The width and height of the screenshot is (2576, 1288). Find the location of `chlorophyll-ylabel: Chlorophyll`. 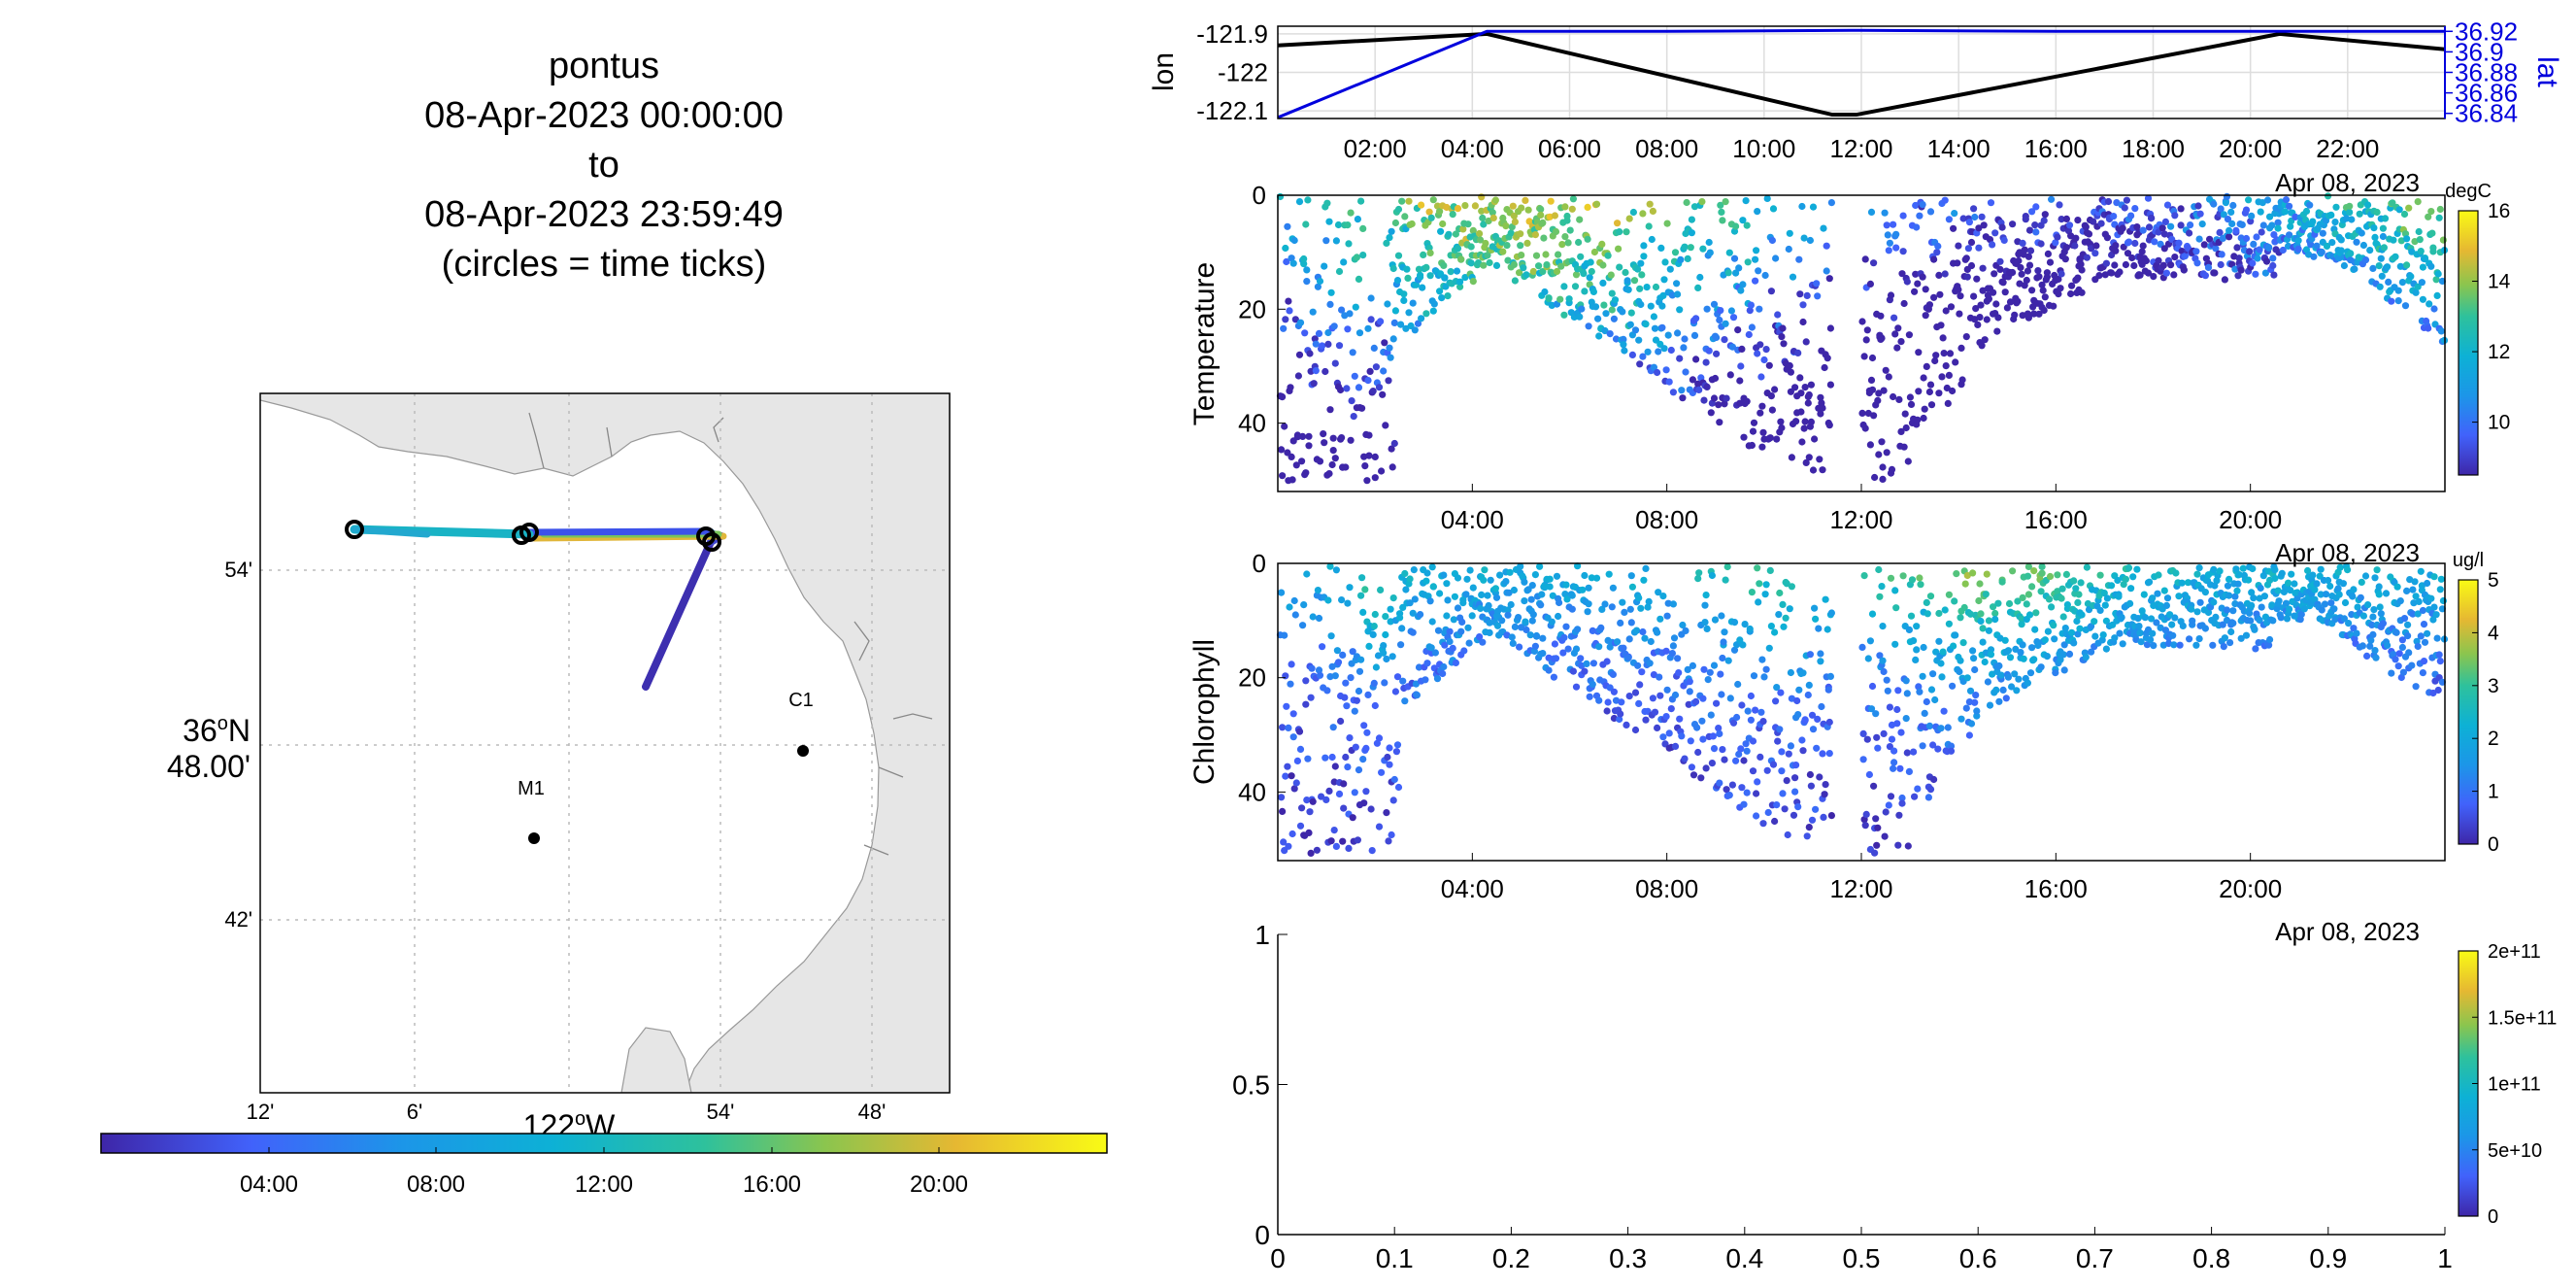

chlorophyll-ylabel: Chlorophyll is located at coordinates (1204, 712).